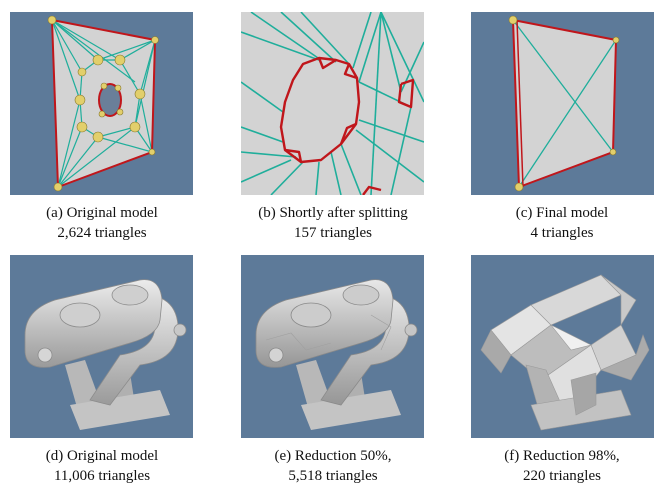 This screenshot has height=499, width=663. What do you see at coordinates (562, 346) in the screenshot?
I see `panel-f-image` at bounding box center [562, 346].